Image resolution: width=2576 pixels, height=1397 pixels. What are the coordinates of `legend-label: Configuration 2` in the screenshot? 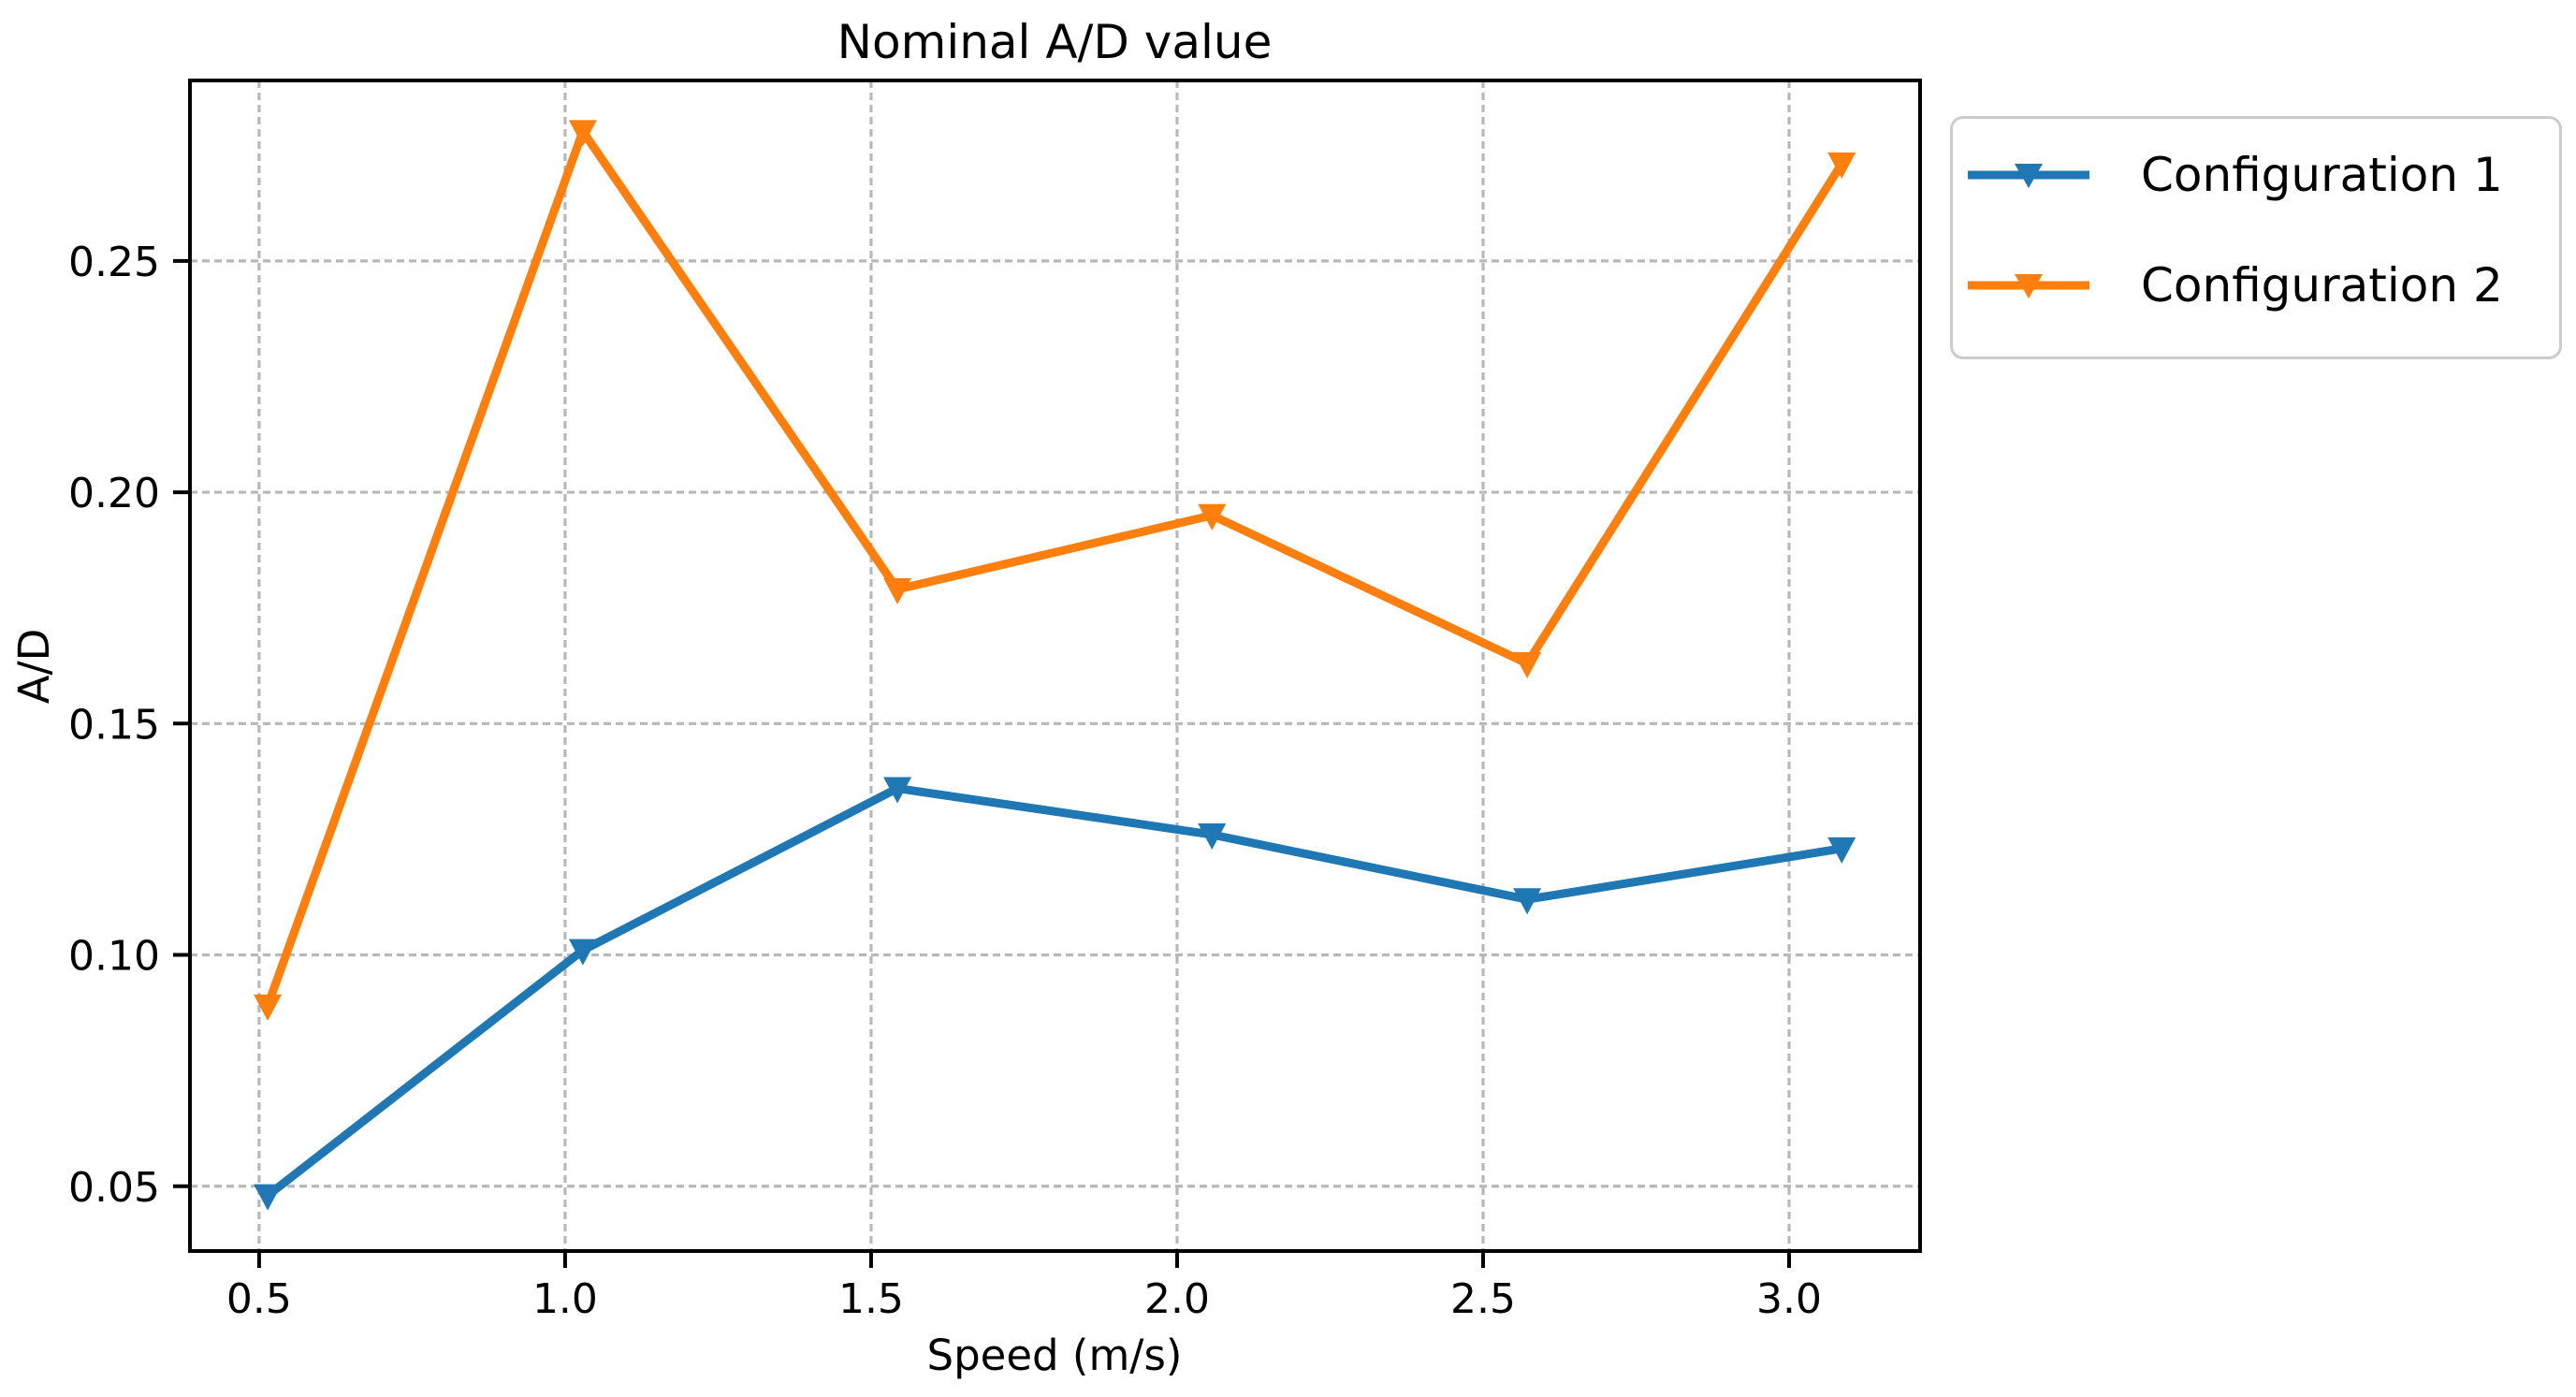 It's located at (2322, 285).